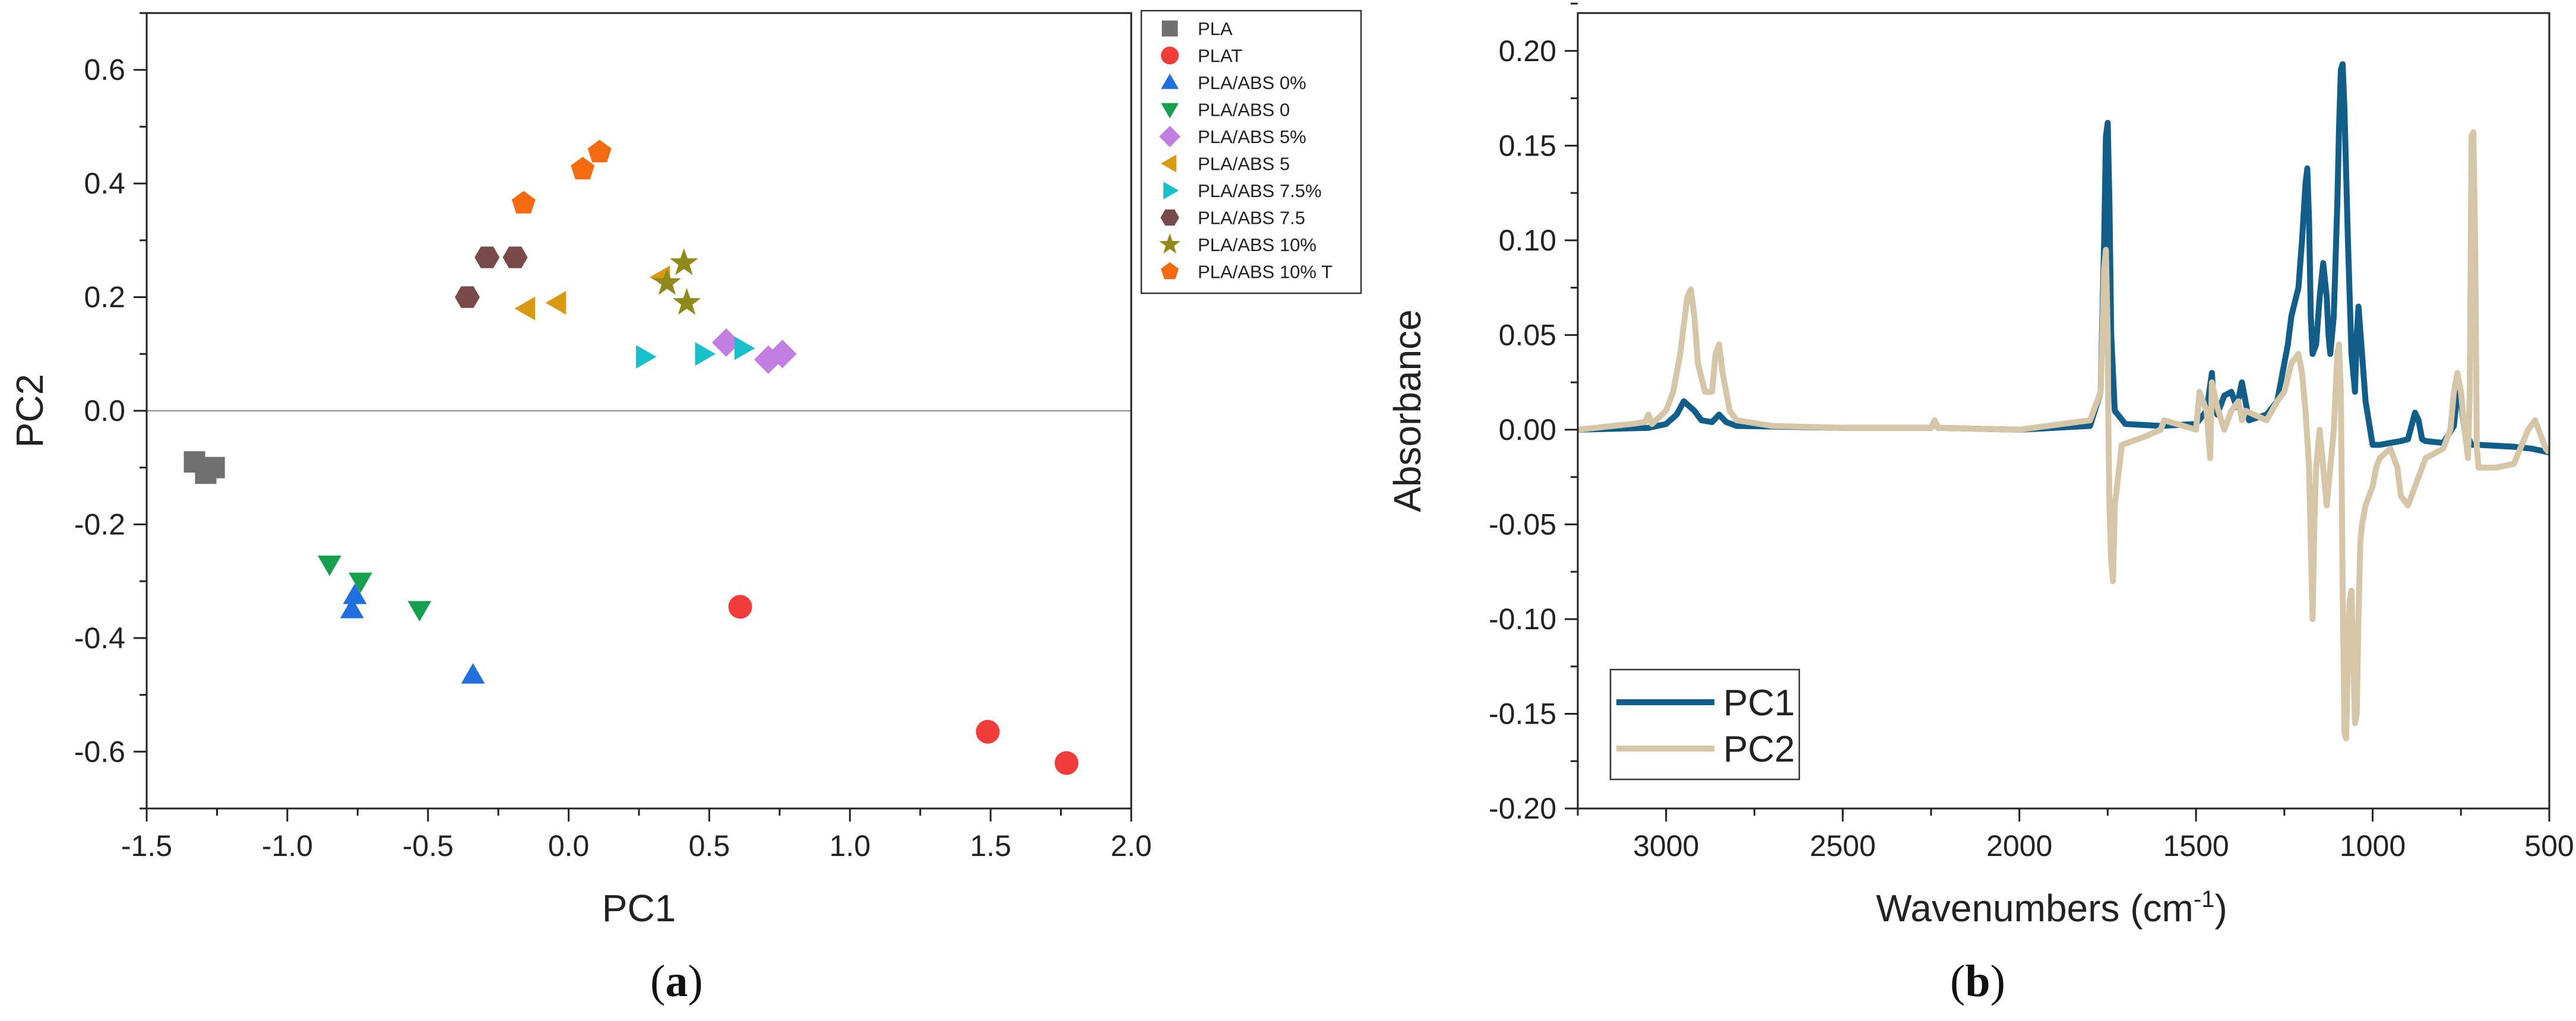 The height and width of the screenshot is (1021, 2576). I want to click on x-tick-label: 2500, so click(1843, 846).